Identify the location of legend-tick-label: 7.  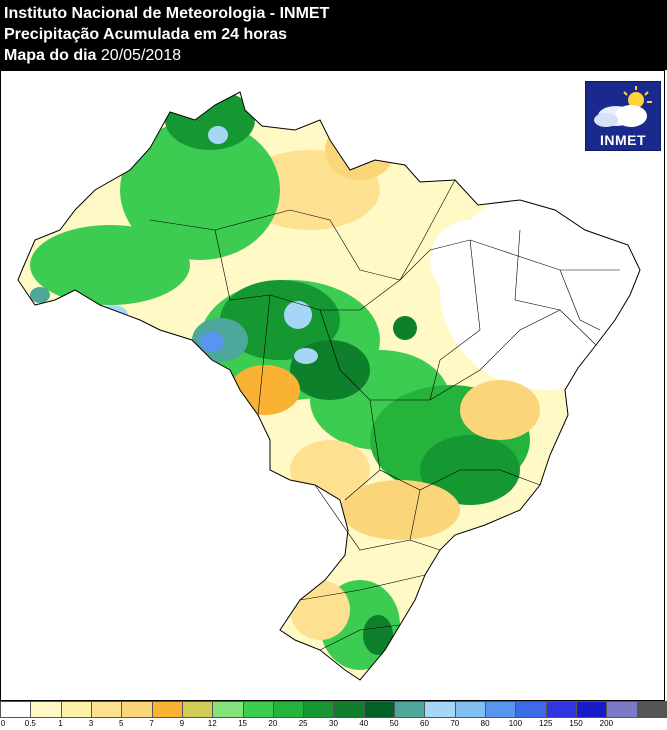
(151, 723).